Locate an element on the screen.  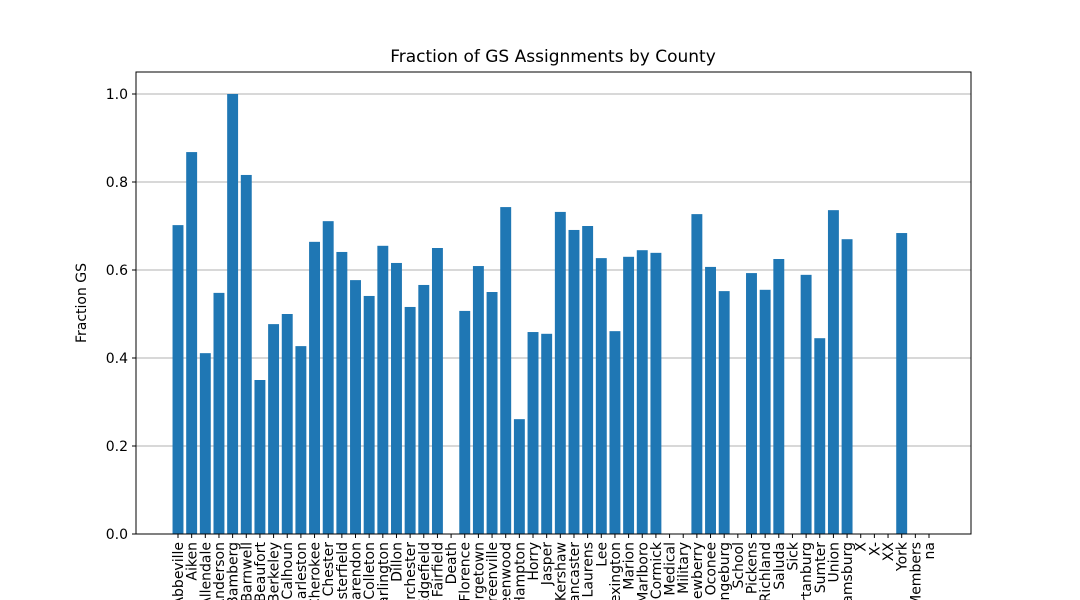
x-tick-label: Beaufort is located at coordinates (261, 571).